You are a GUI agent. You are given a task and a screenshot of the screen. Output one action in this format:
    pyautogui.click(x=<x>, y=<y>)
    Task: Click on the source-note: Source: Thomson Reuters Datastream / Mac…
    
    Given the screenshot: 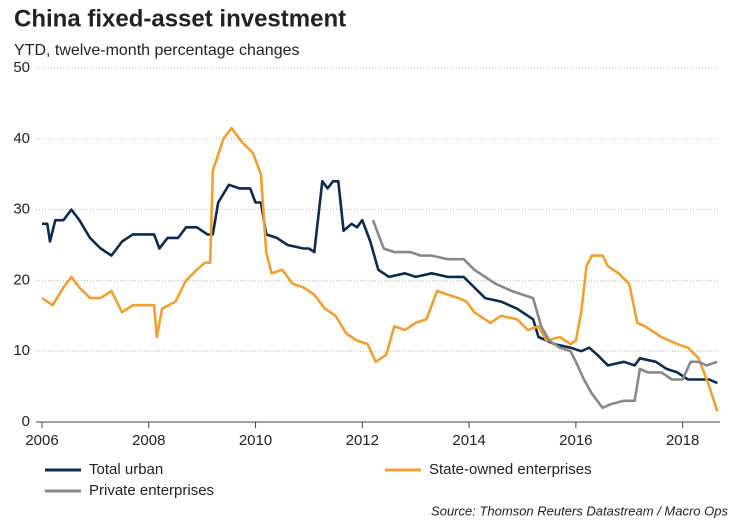 What is the action you would take?
    pyautogui.click(x=579, y=510)
    